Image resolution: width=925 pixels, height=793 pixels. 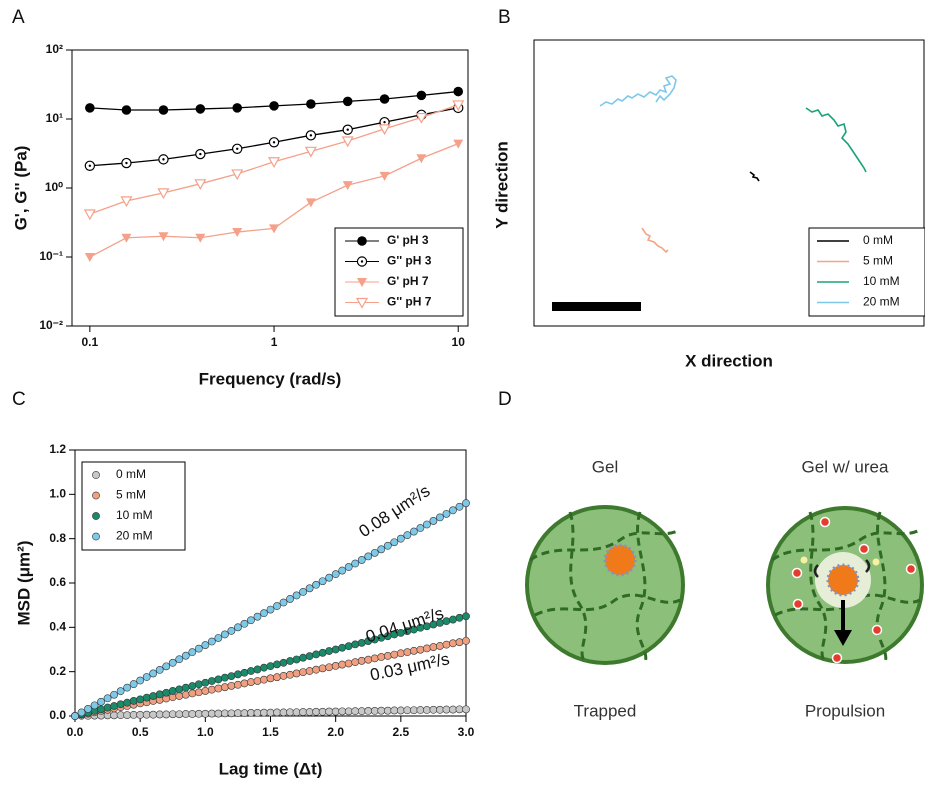 I want to click on y-tick-label: 1.0, so click(x=57, y=494).